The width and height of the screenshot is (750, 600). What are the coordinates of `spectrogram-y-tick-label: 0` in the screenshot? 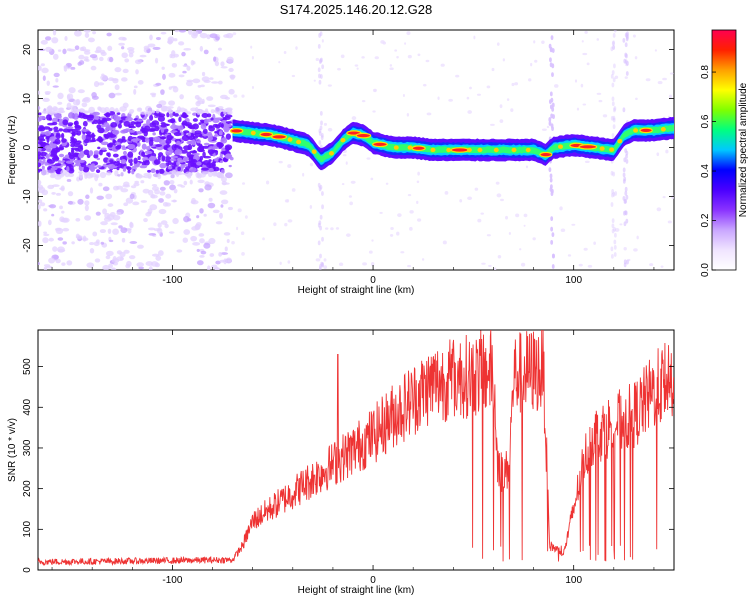 It's located at (27, 147).